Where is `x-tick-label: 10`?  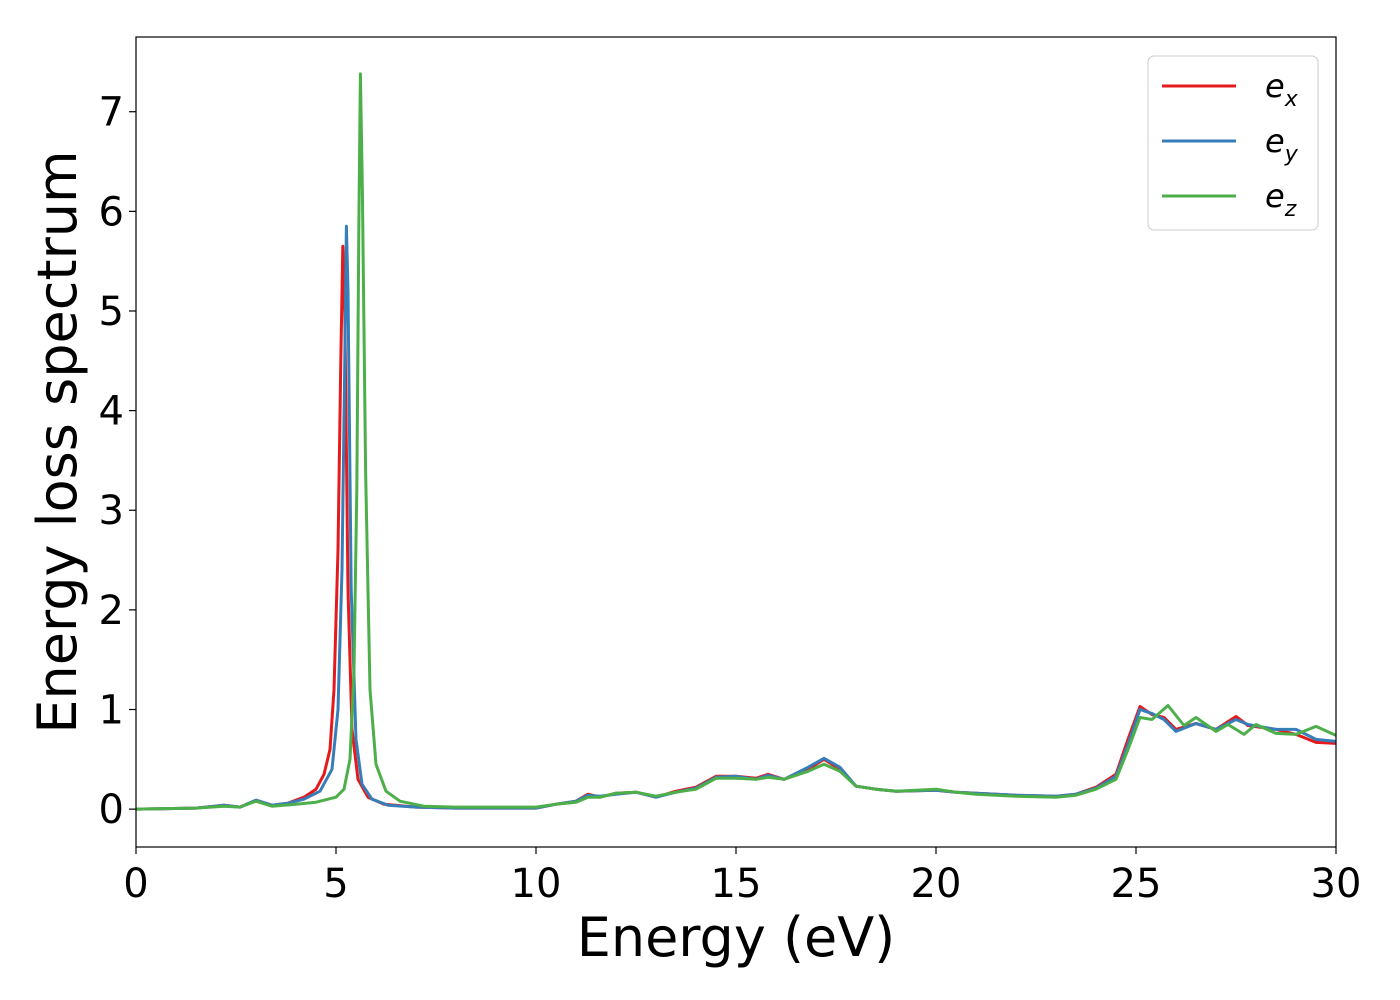 x-tick-label: 10 is located at coordinates (536, 884).